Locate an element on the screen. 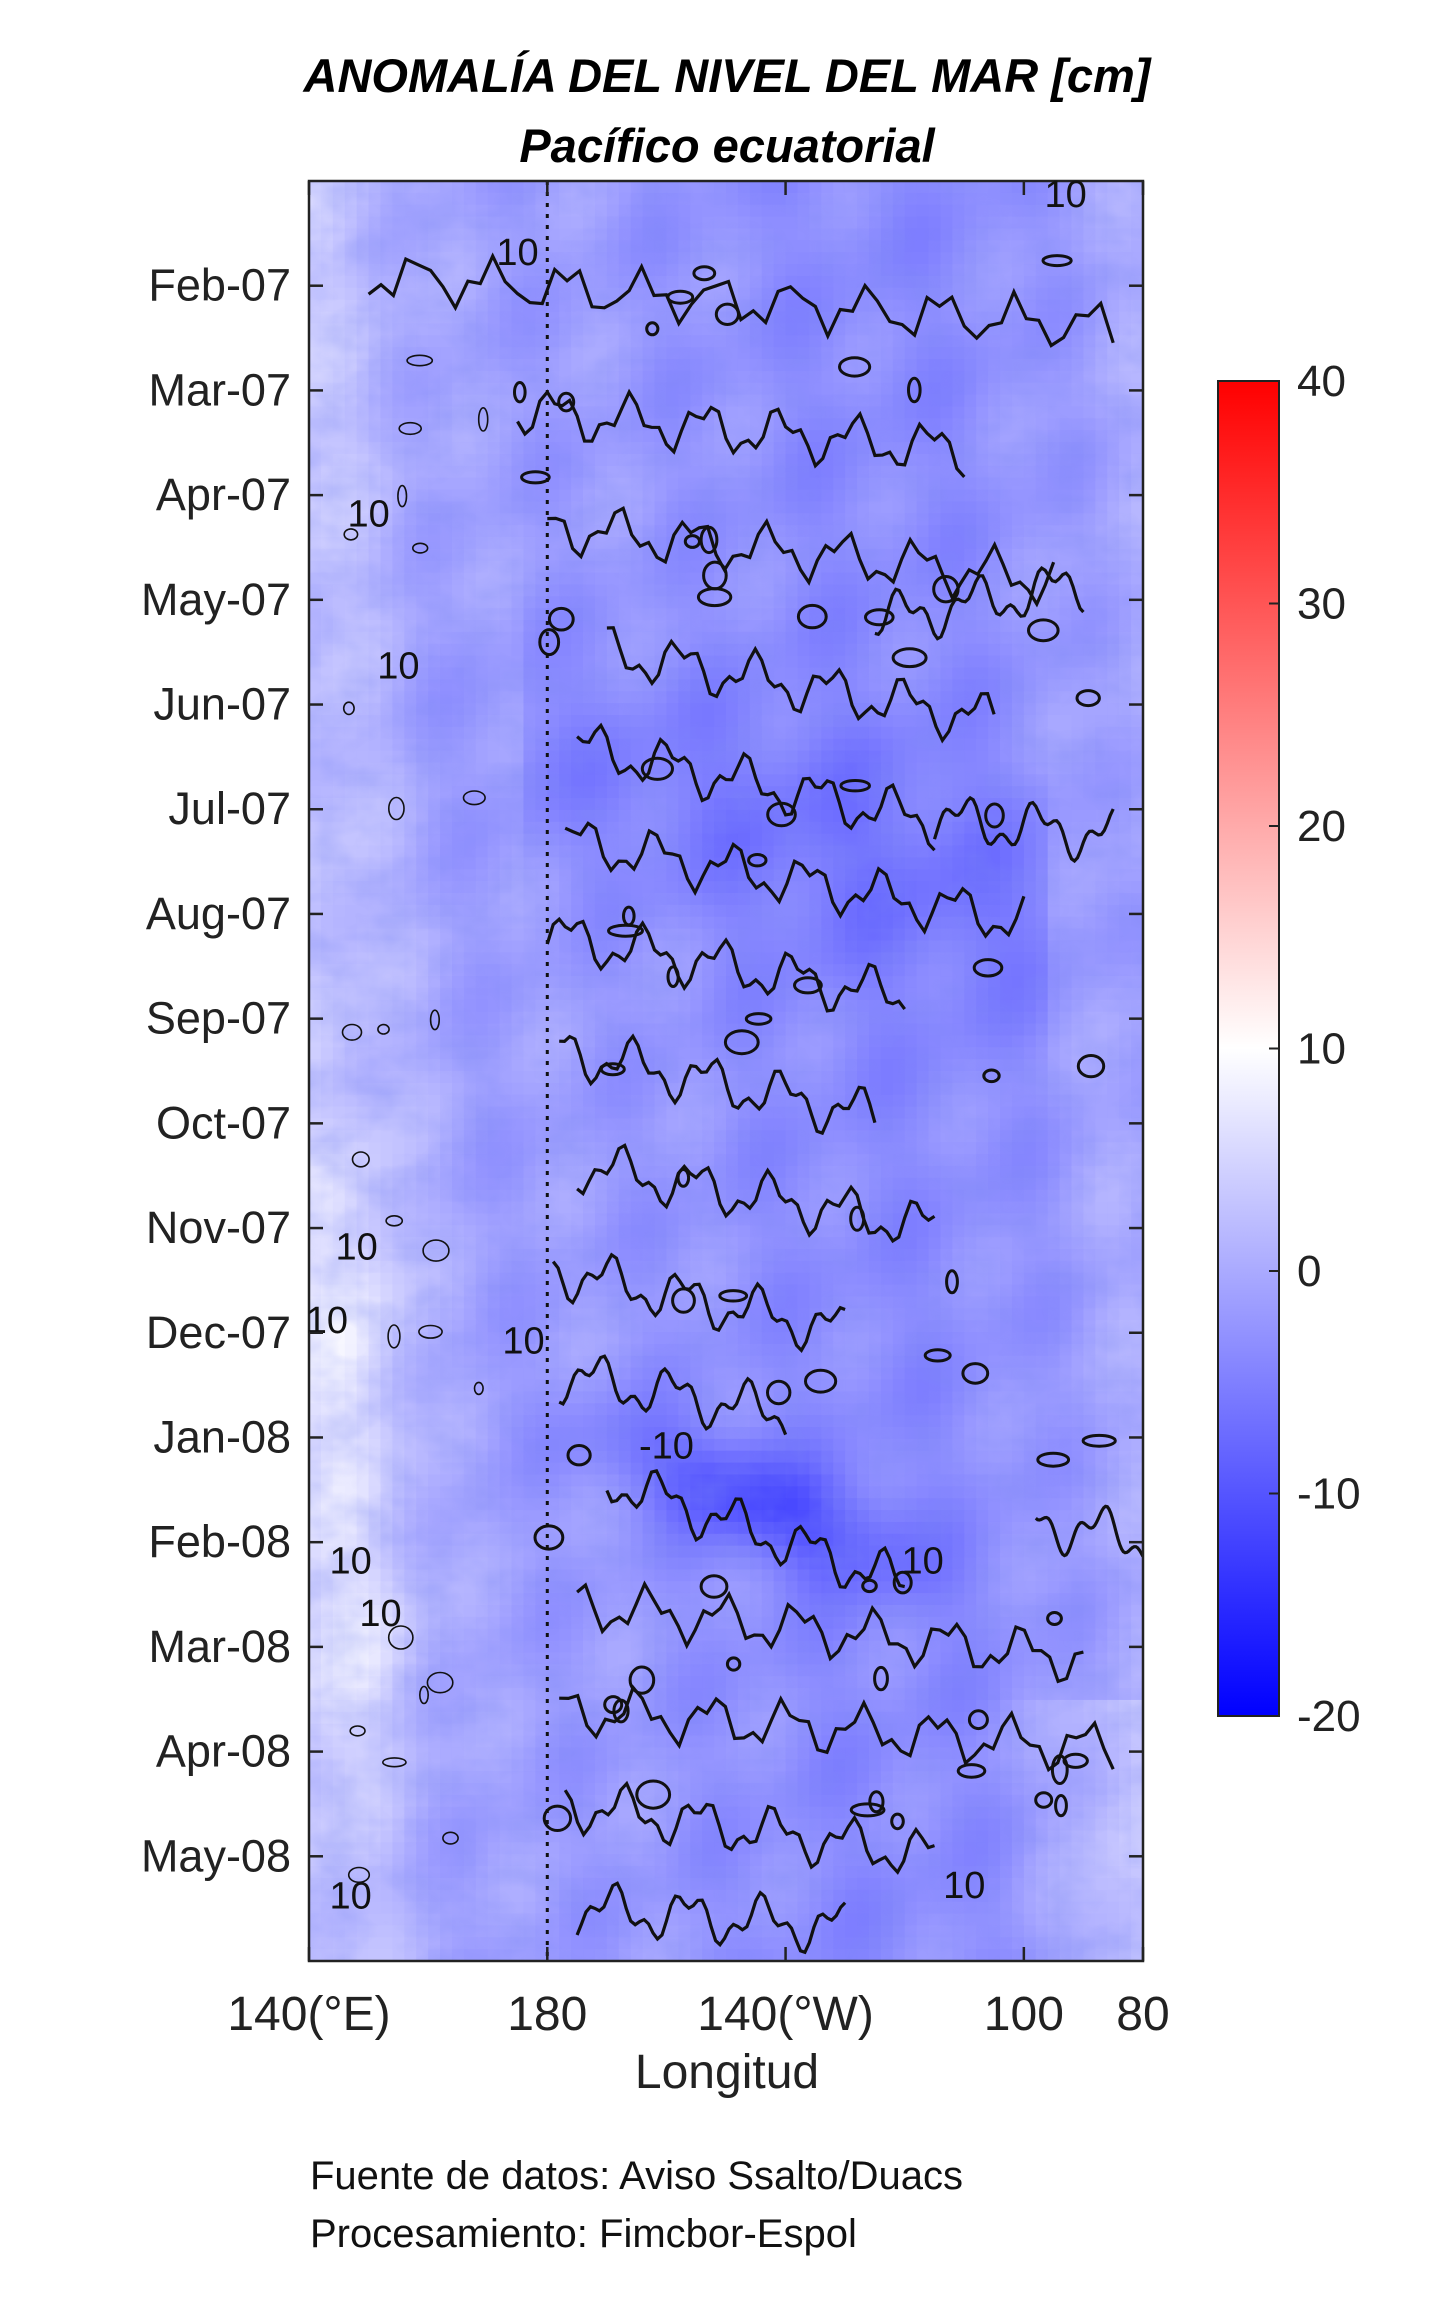  x-axis-label: Longitud is located at coordinates (727, 2072).